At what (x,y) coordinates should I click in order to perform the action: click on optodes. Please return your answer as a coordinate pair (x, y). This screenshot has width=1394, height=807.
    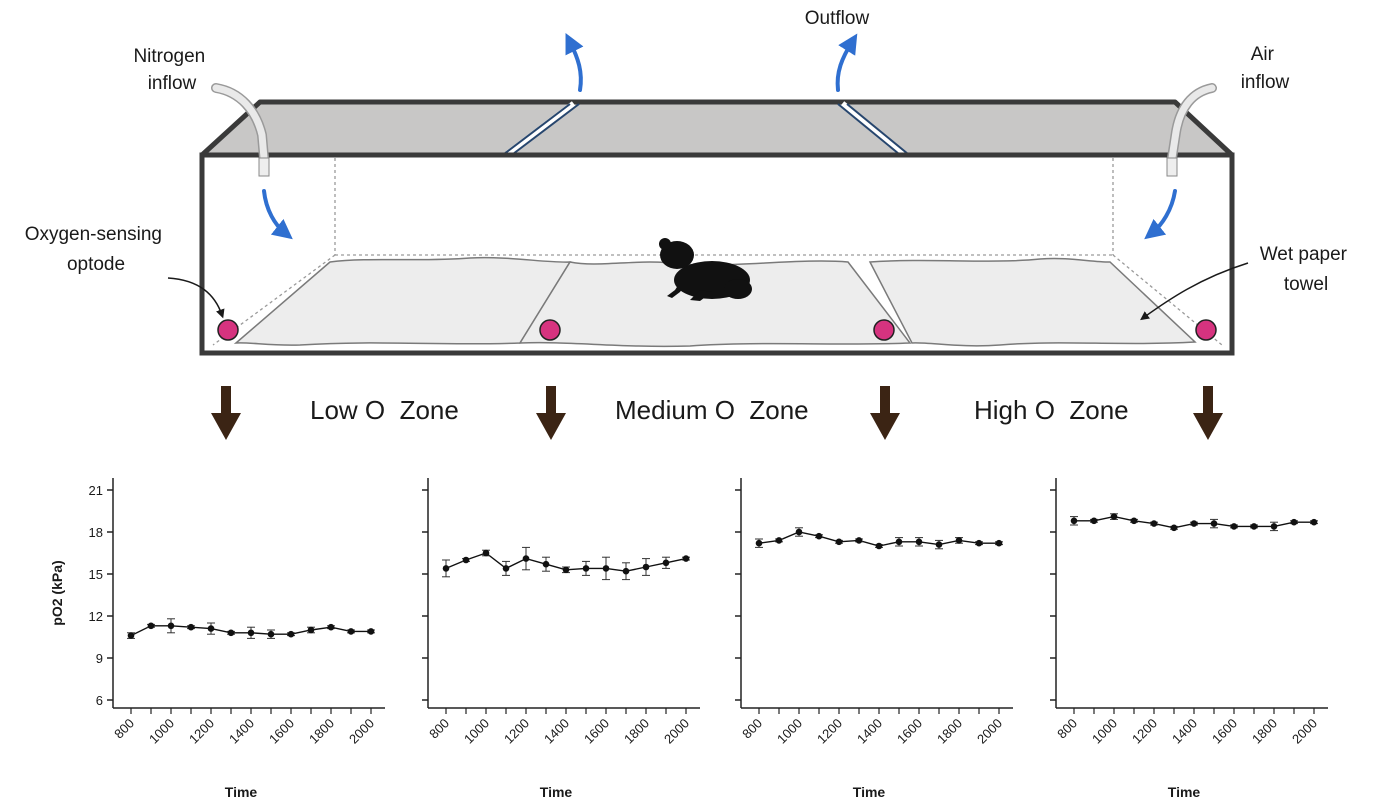
    Looking at the image, I should click on (717, 330).